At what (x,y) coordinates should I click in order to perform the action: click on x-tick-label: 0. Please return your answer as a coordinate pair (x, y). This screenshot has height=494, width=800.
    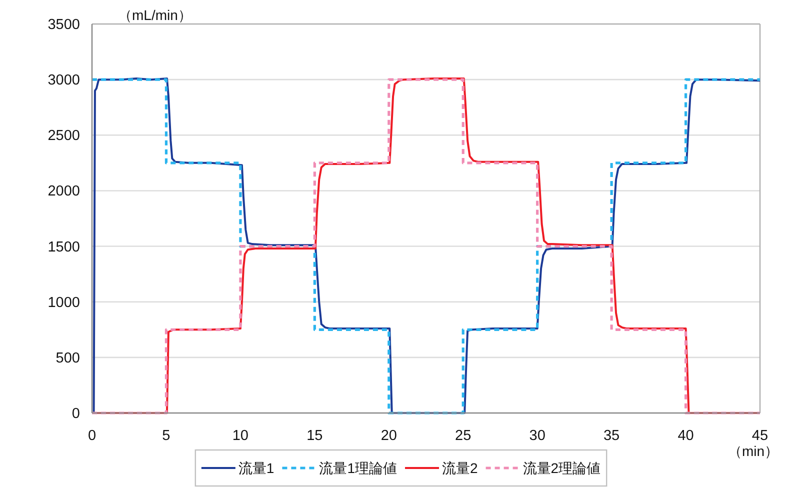
    Looking at the image, I should click on (92, 436).